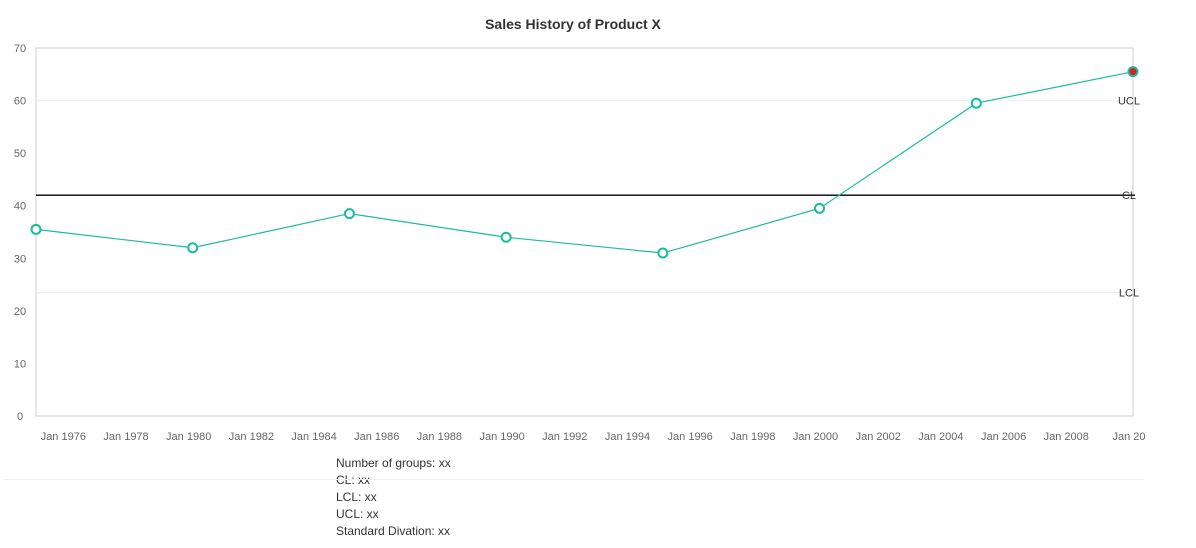 The image size is (1196, 548). Describe the element at coordinates (20, 364) in the screenshot. I see `y-tick-label: 10` at that location.